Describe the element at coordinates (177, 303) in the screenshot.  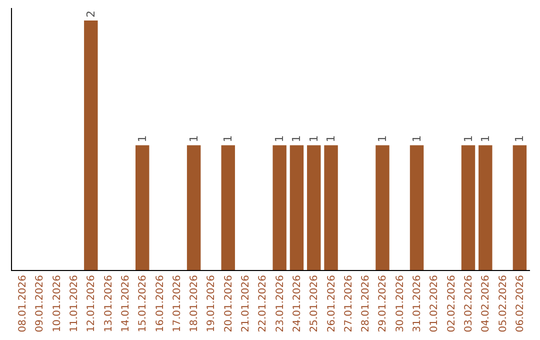
I see `x-tick-label: 17.01.2026` at that location.